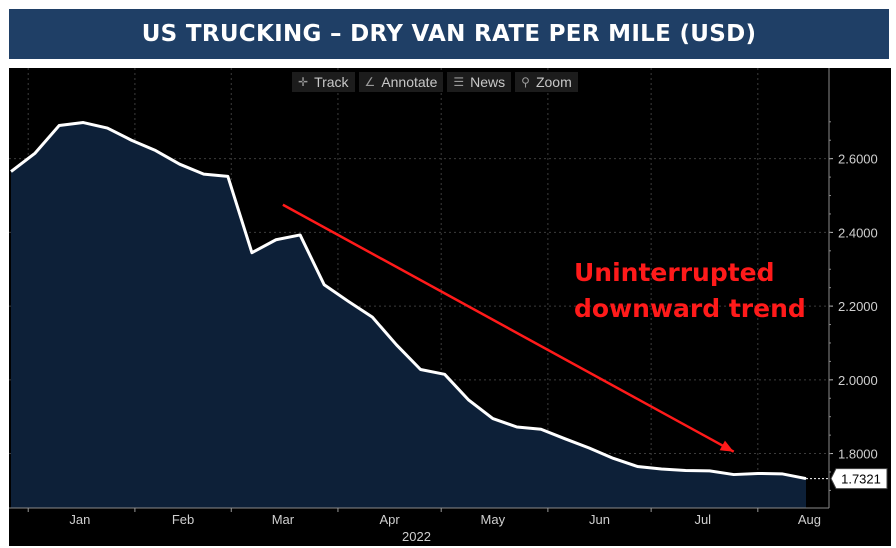 The width and height of the screenshot is (896, 548). I want to click on x-tick-label: Feb, so click(183, 519).